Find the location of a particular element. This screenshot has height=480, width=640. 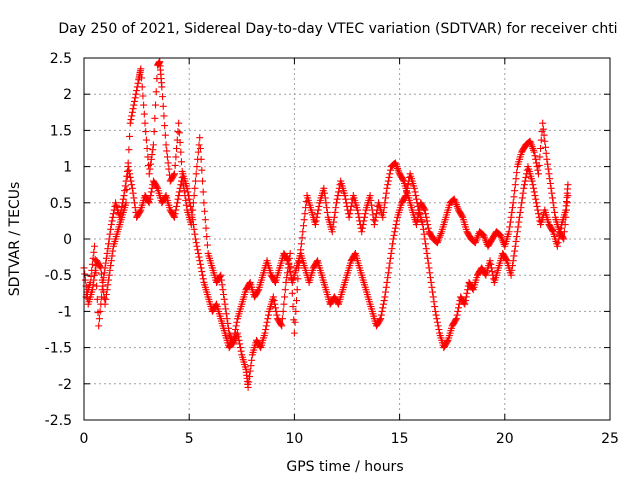

x-tick-label: 0 is located at coordinates (84, 439).